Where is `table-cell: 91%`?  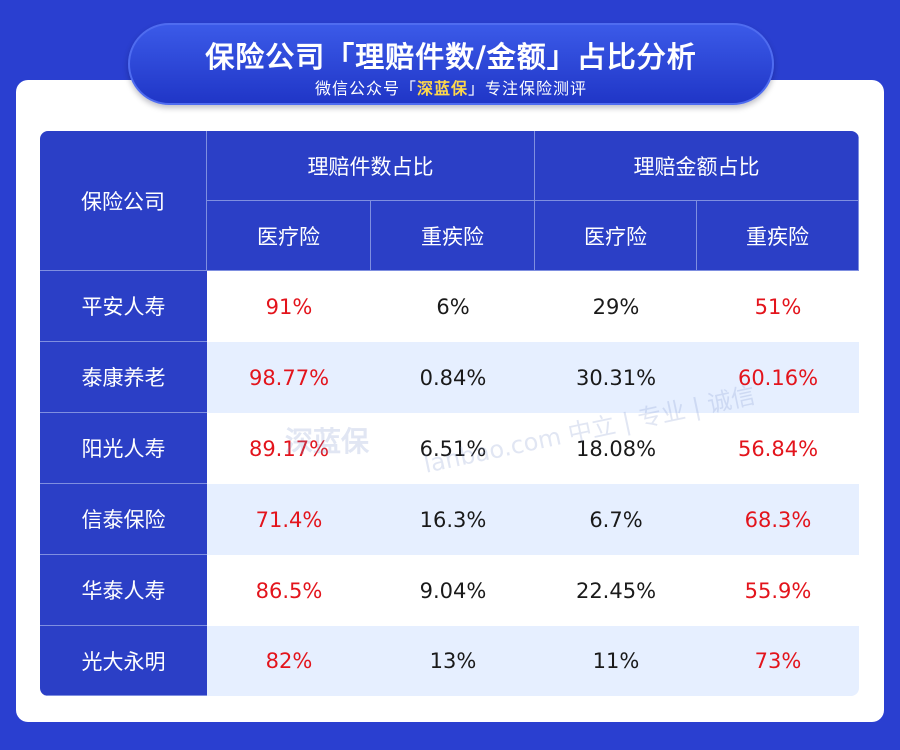
table-cell: 91% is located at coordinates (289, 306).